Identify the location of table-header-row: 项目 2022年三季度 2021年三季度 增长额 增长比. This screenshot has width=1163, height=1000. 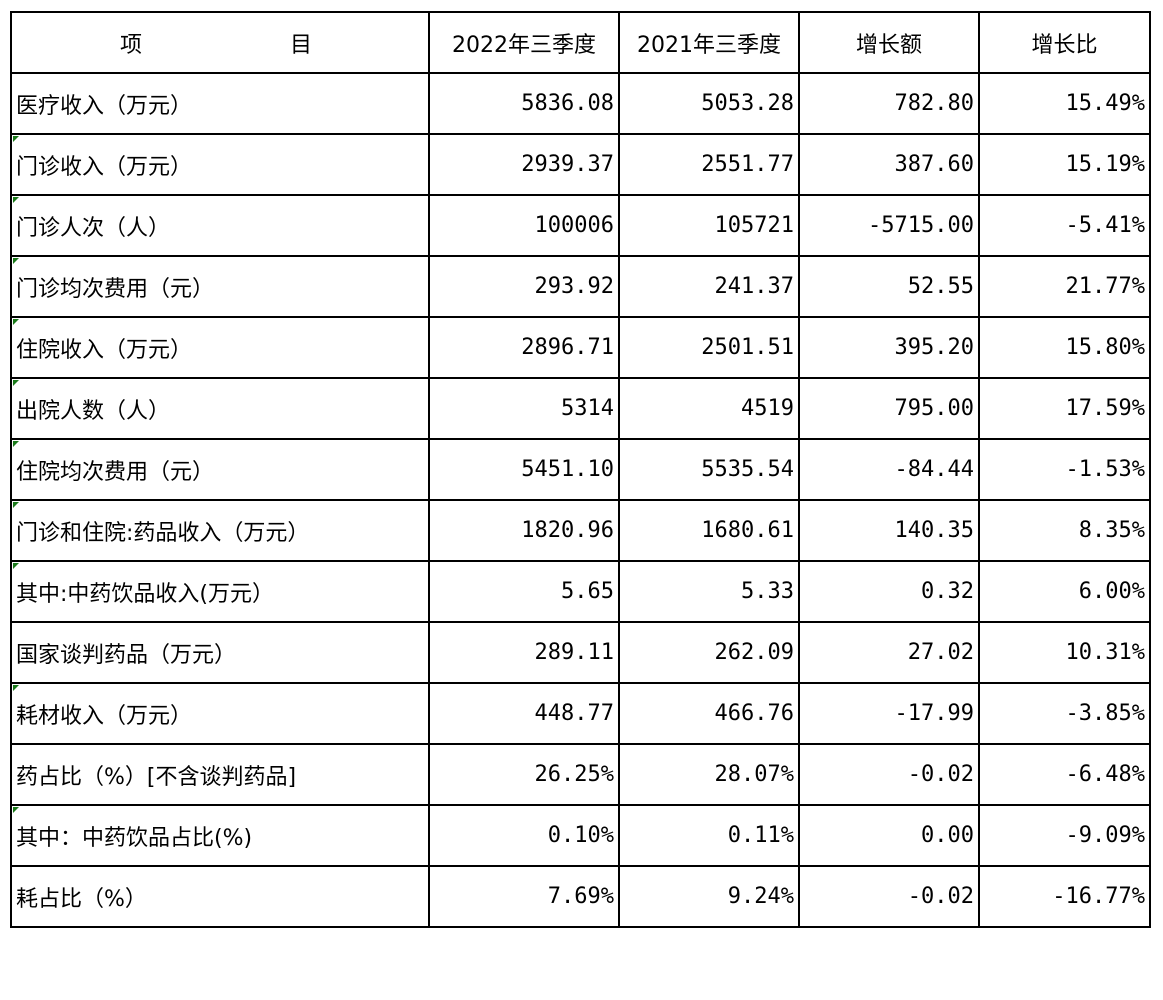
(580, 42).